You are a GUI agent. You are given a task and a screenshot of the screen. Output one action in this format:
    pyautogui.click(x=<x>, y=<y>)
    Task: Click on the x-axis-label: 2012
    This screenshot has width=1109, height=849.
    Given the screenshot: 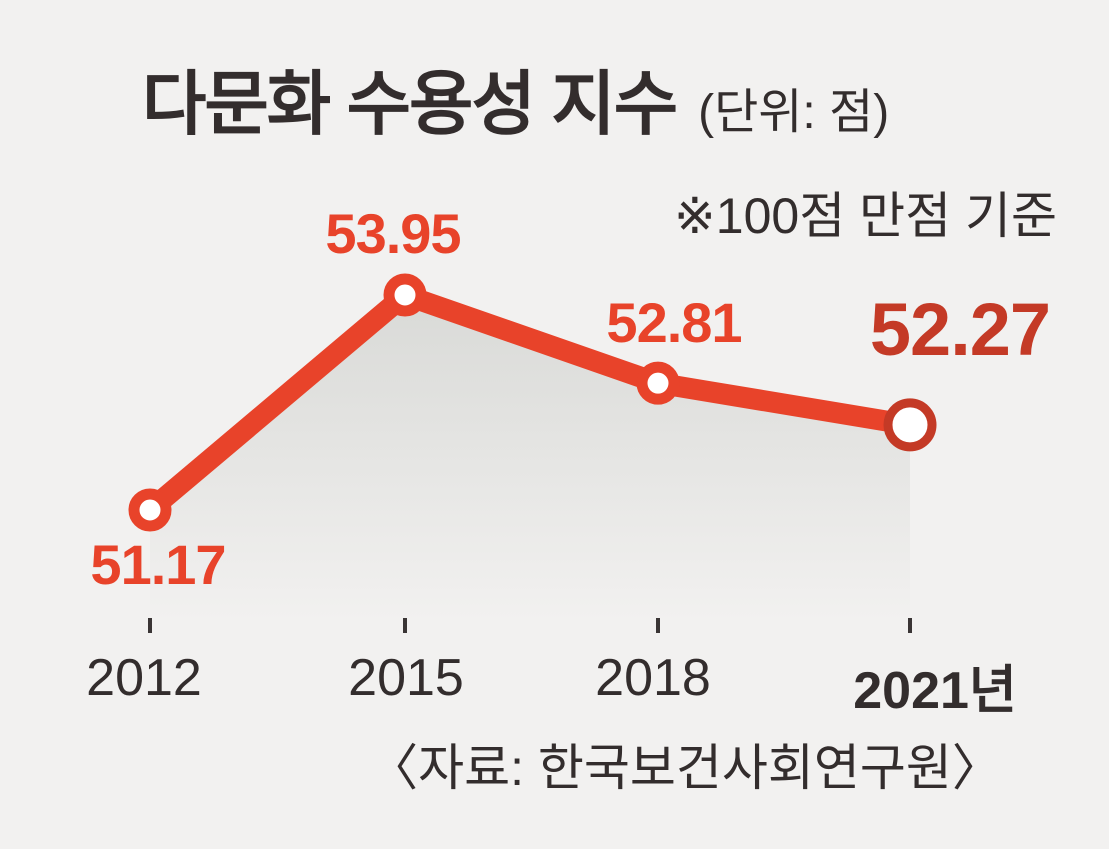 What is the action you would take?
    pyautogui.click(x=144, y=678)
    